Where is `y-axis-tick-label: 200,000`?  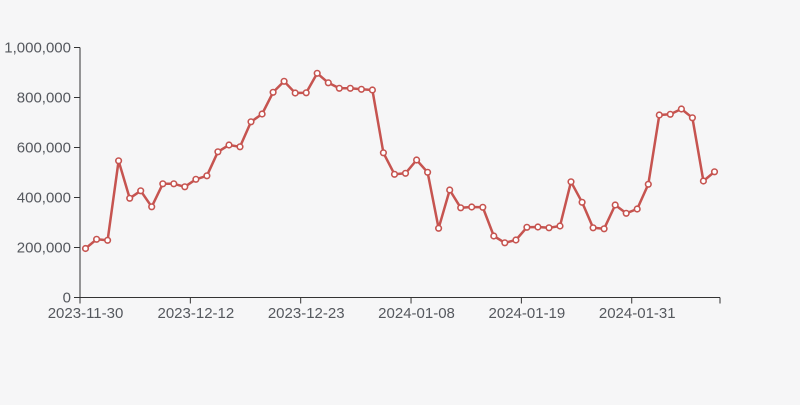 y-axis-tick-label: 200,000 is located at coordinates (44, 248).